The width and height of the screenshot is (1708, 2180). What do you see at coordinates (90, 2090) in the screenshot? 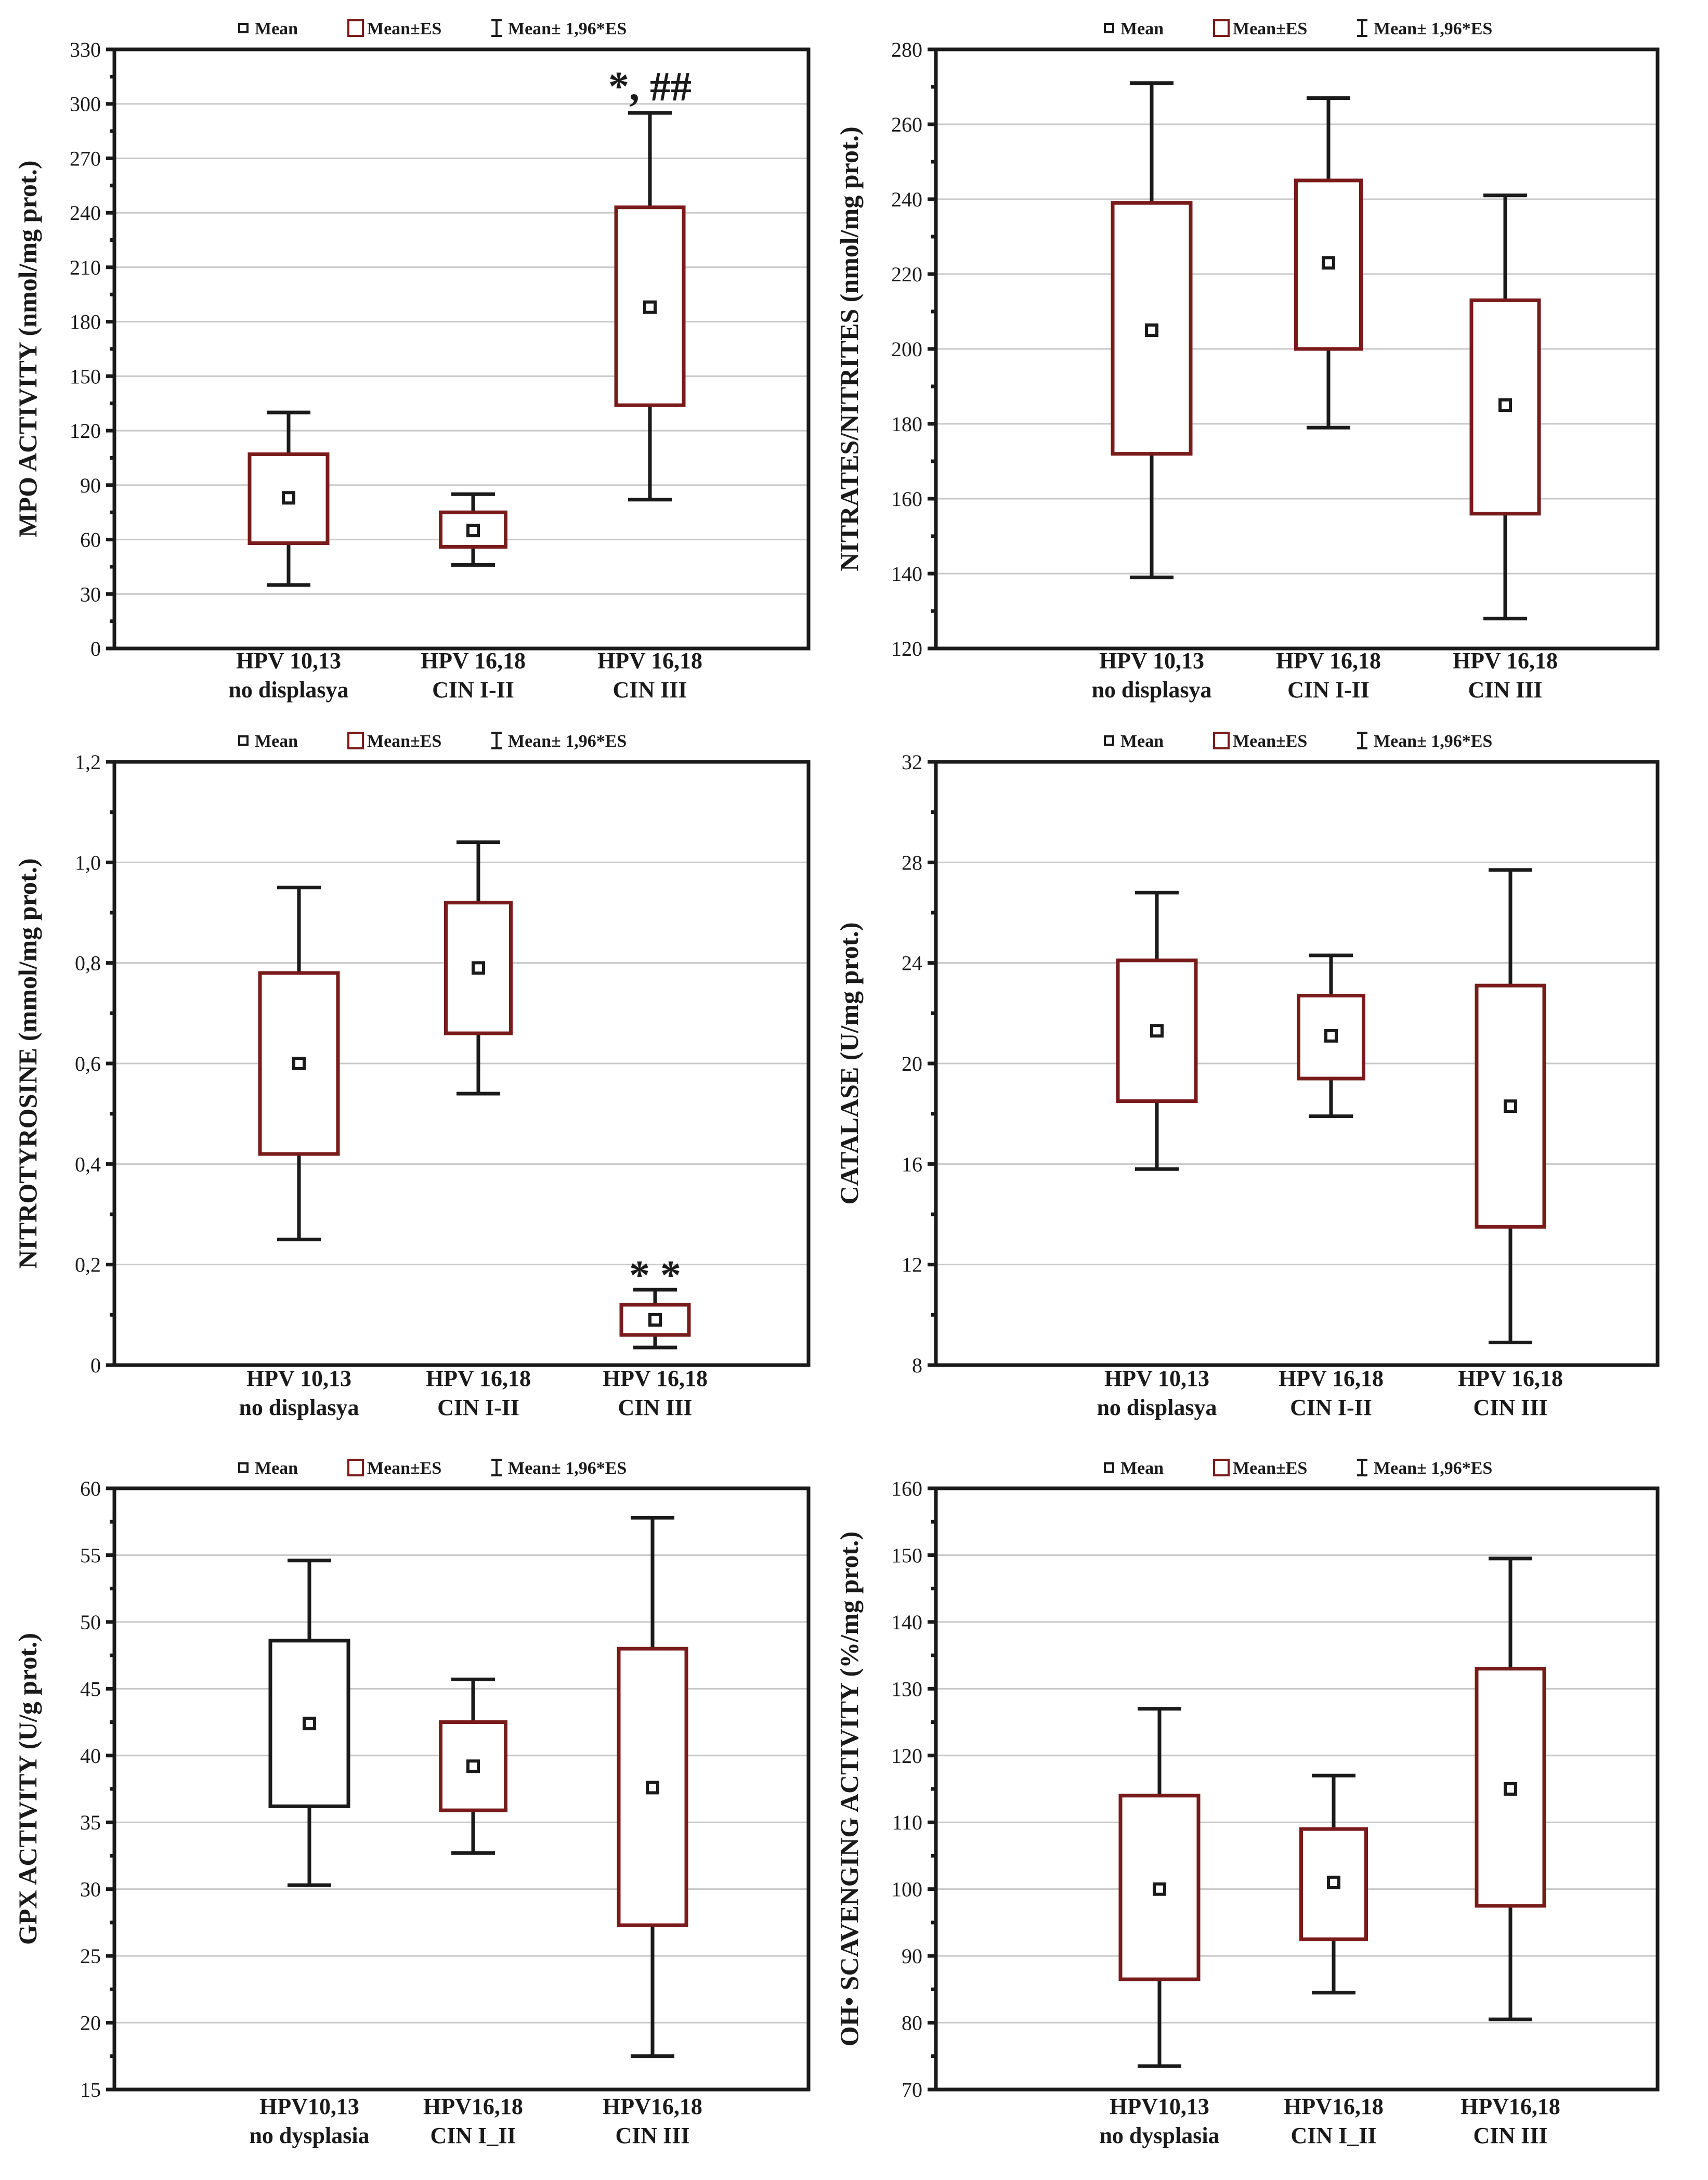
I see `y-tick-label: 15` at bounding box center [90, 2090].